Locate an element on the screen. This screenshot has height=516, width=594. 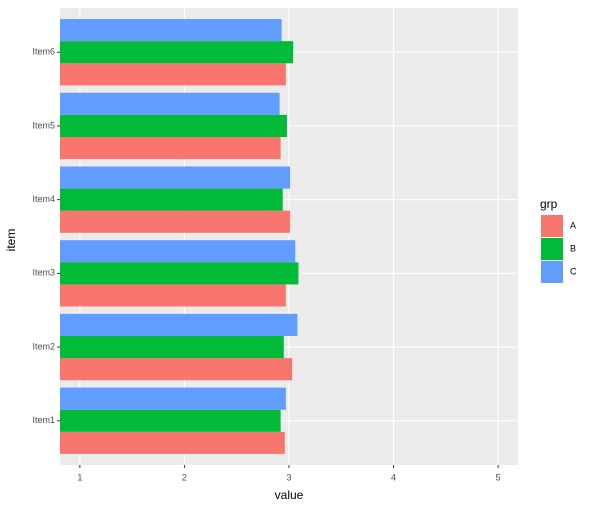
x-tick-label: 3 is located at coordinates (288, 477).